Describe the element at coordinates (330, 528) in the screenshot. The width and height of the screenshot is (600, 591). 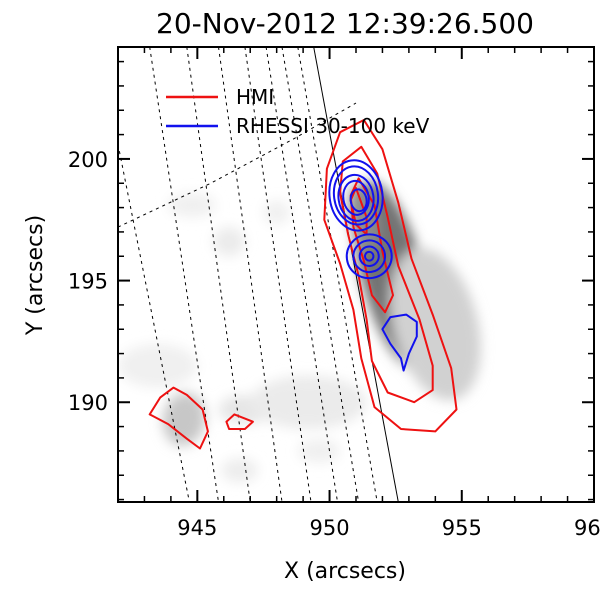
I see `x-tick-label: 950` at that location.